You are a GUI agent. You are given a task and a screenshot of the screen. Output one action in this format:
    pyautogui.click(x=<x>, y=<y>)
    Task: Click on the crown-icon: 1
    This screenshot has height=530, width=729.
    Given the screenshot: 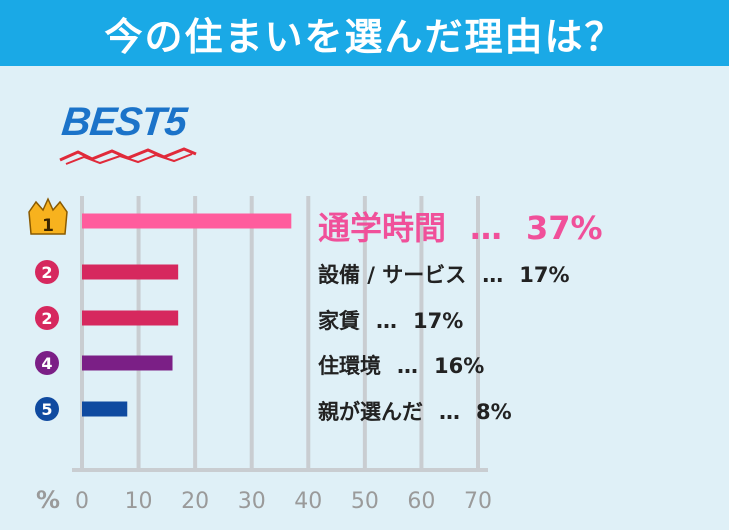 What is the action you would take?
    pyautogui.click(x=48, y=216)
    